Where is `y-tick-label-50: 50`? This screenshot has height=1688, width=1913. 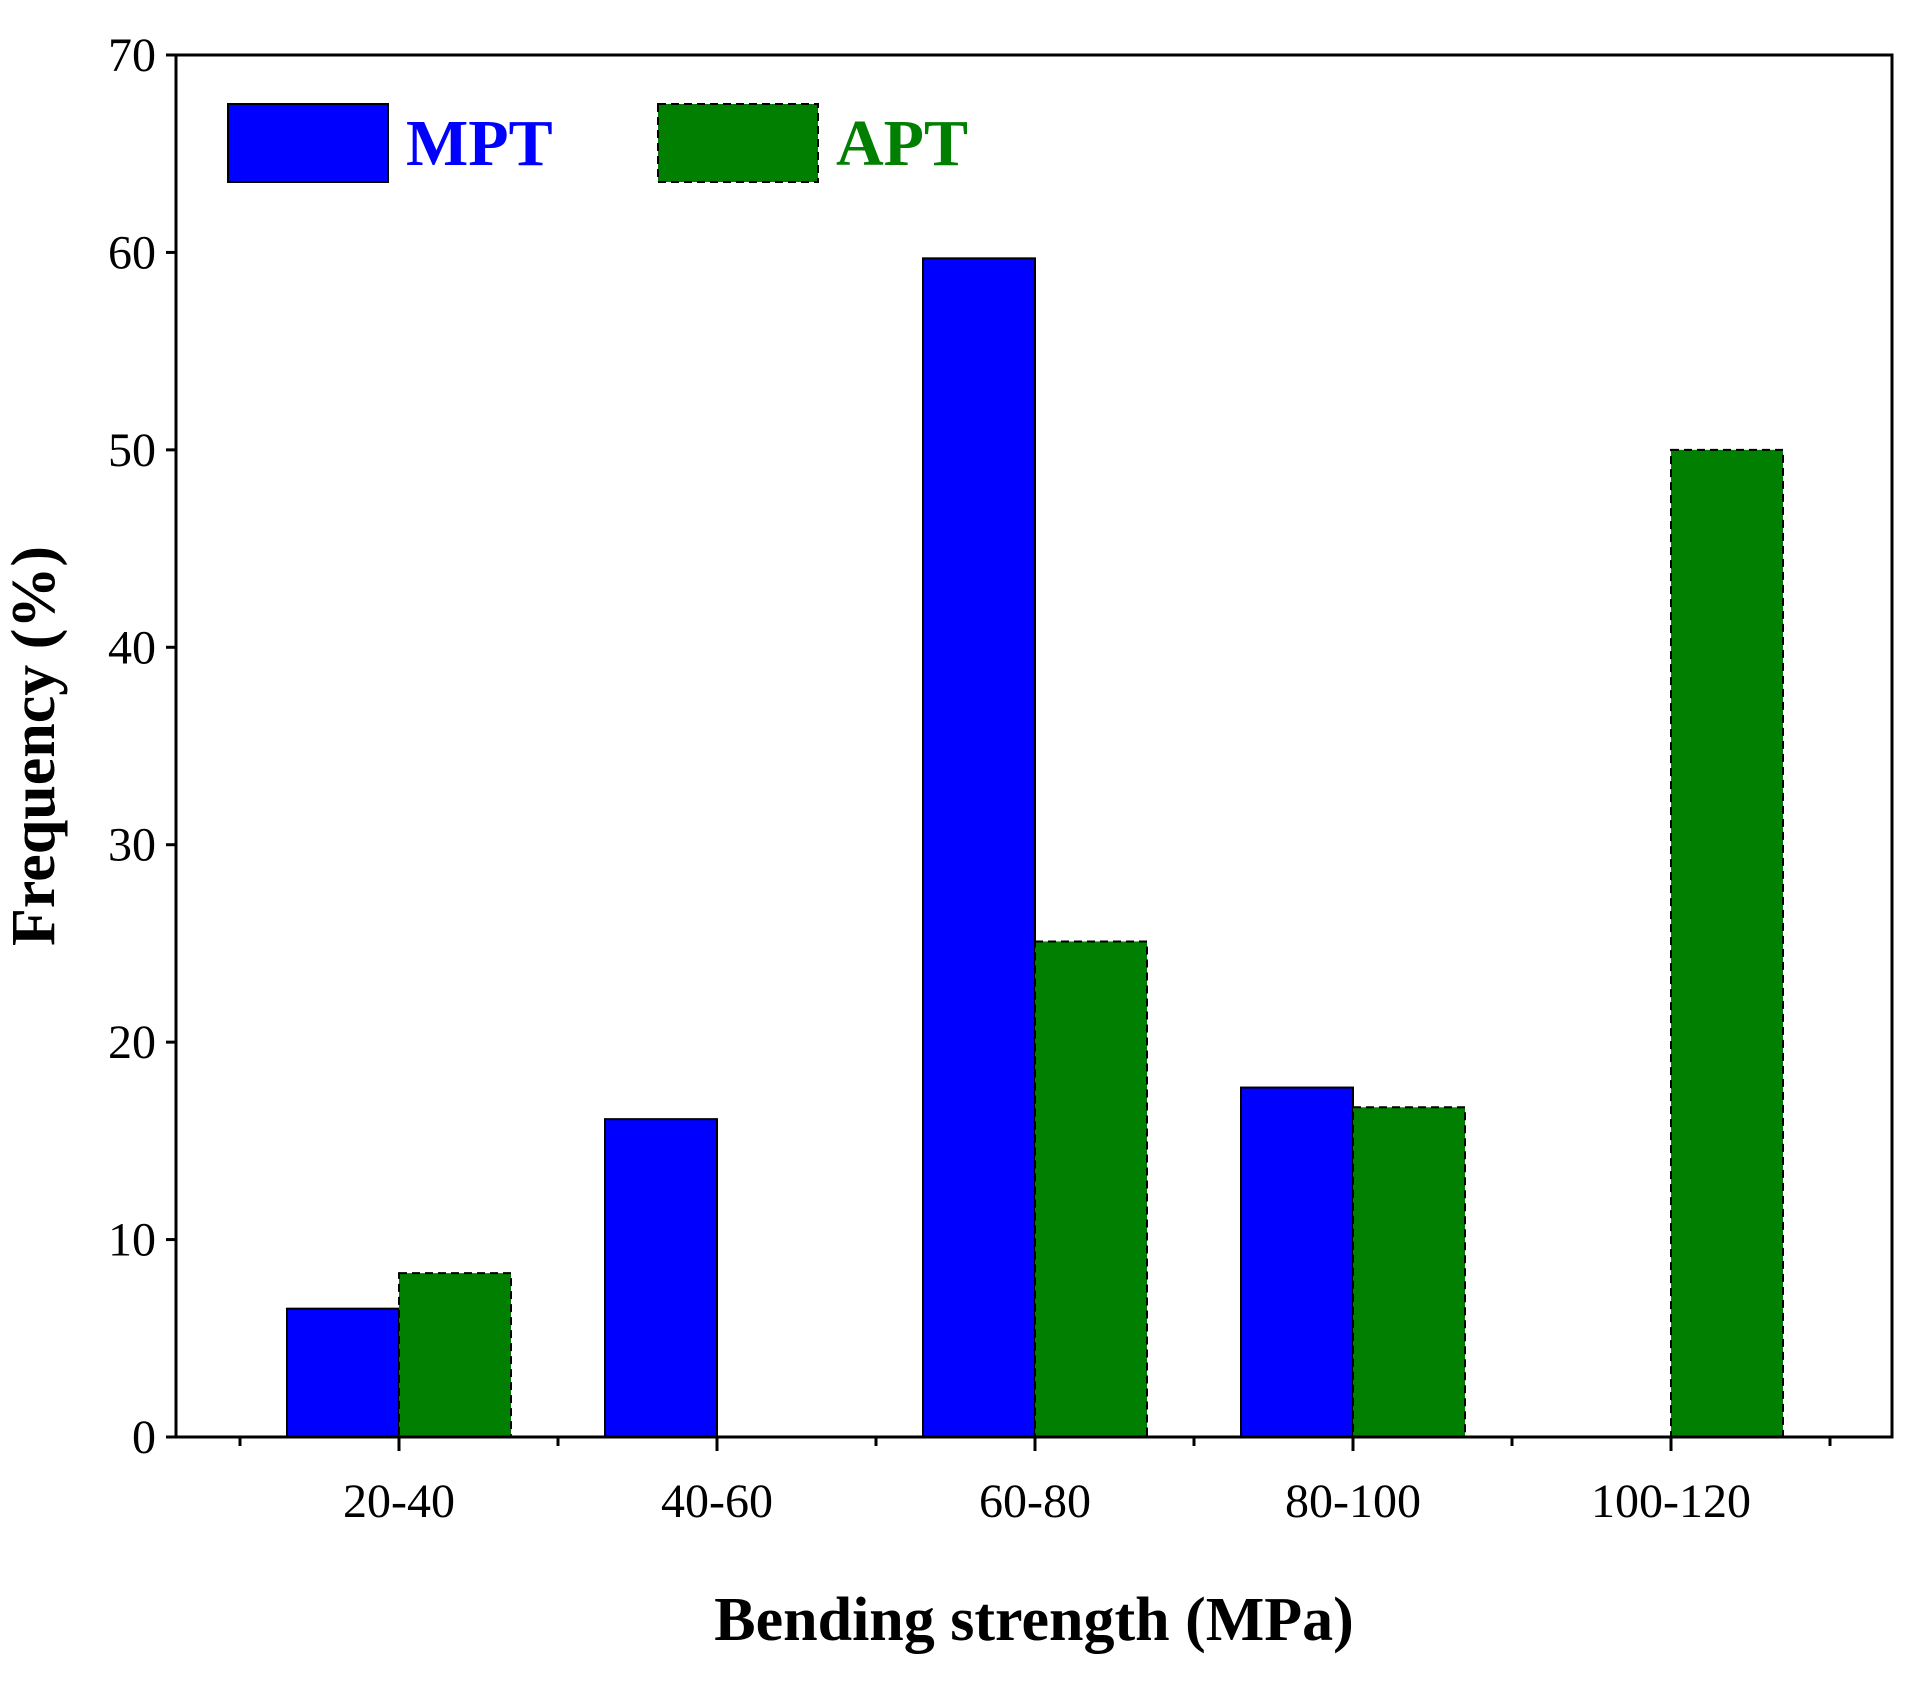 y-tick-label-50: 50 is located at coordinates (132, 450).